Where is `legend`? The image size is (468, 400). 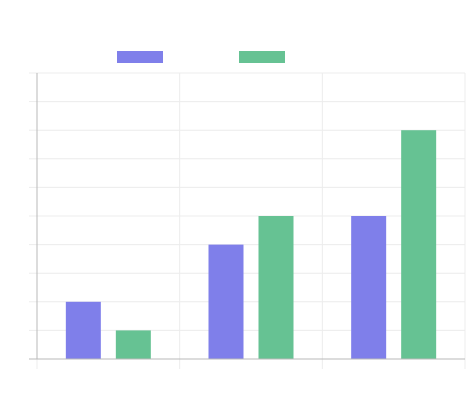
legend is located at coordinates (201, 57).